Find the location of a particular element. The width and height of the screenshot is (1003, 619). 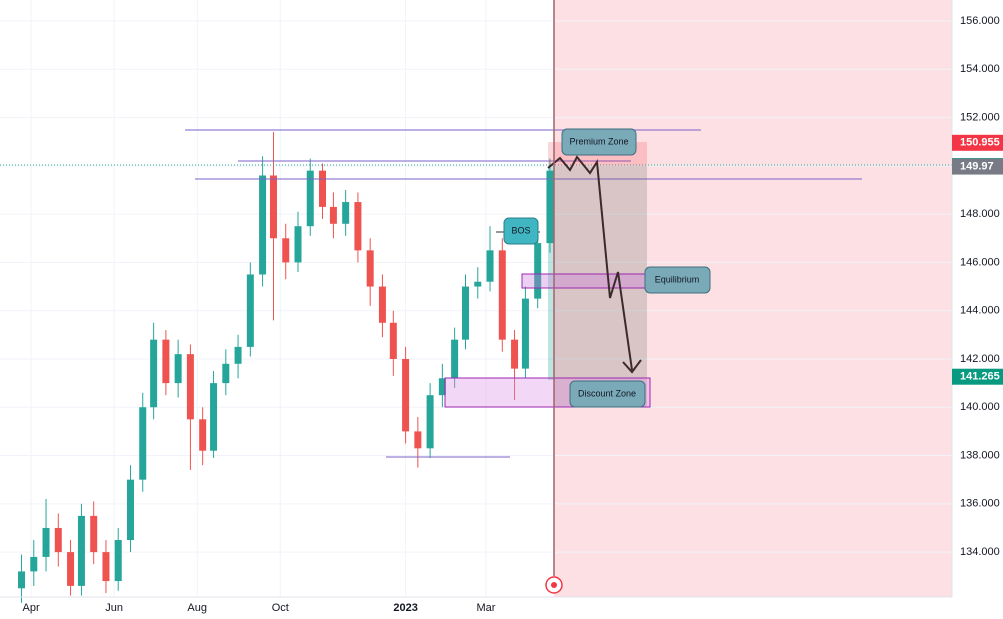

x-tick-label: Jun is located at coordinates (114, 608).